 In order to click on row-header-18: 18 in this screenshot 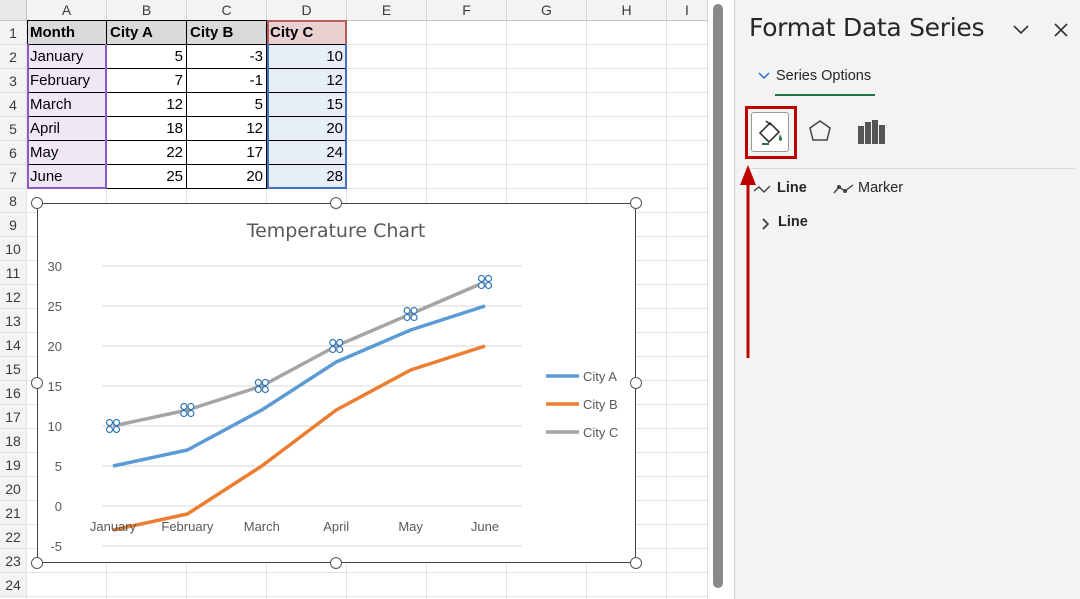, I will do `click(13, 441)`.